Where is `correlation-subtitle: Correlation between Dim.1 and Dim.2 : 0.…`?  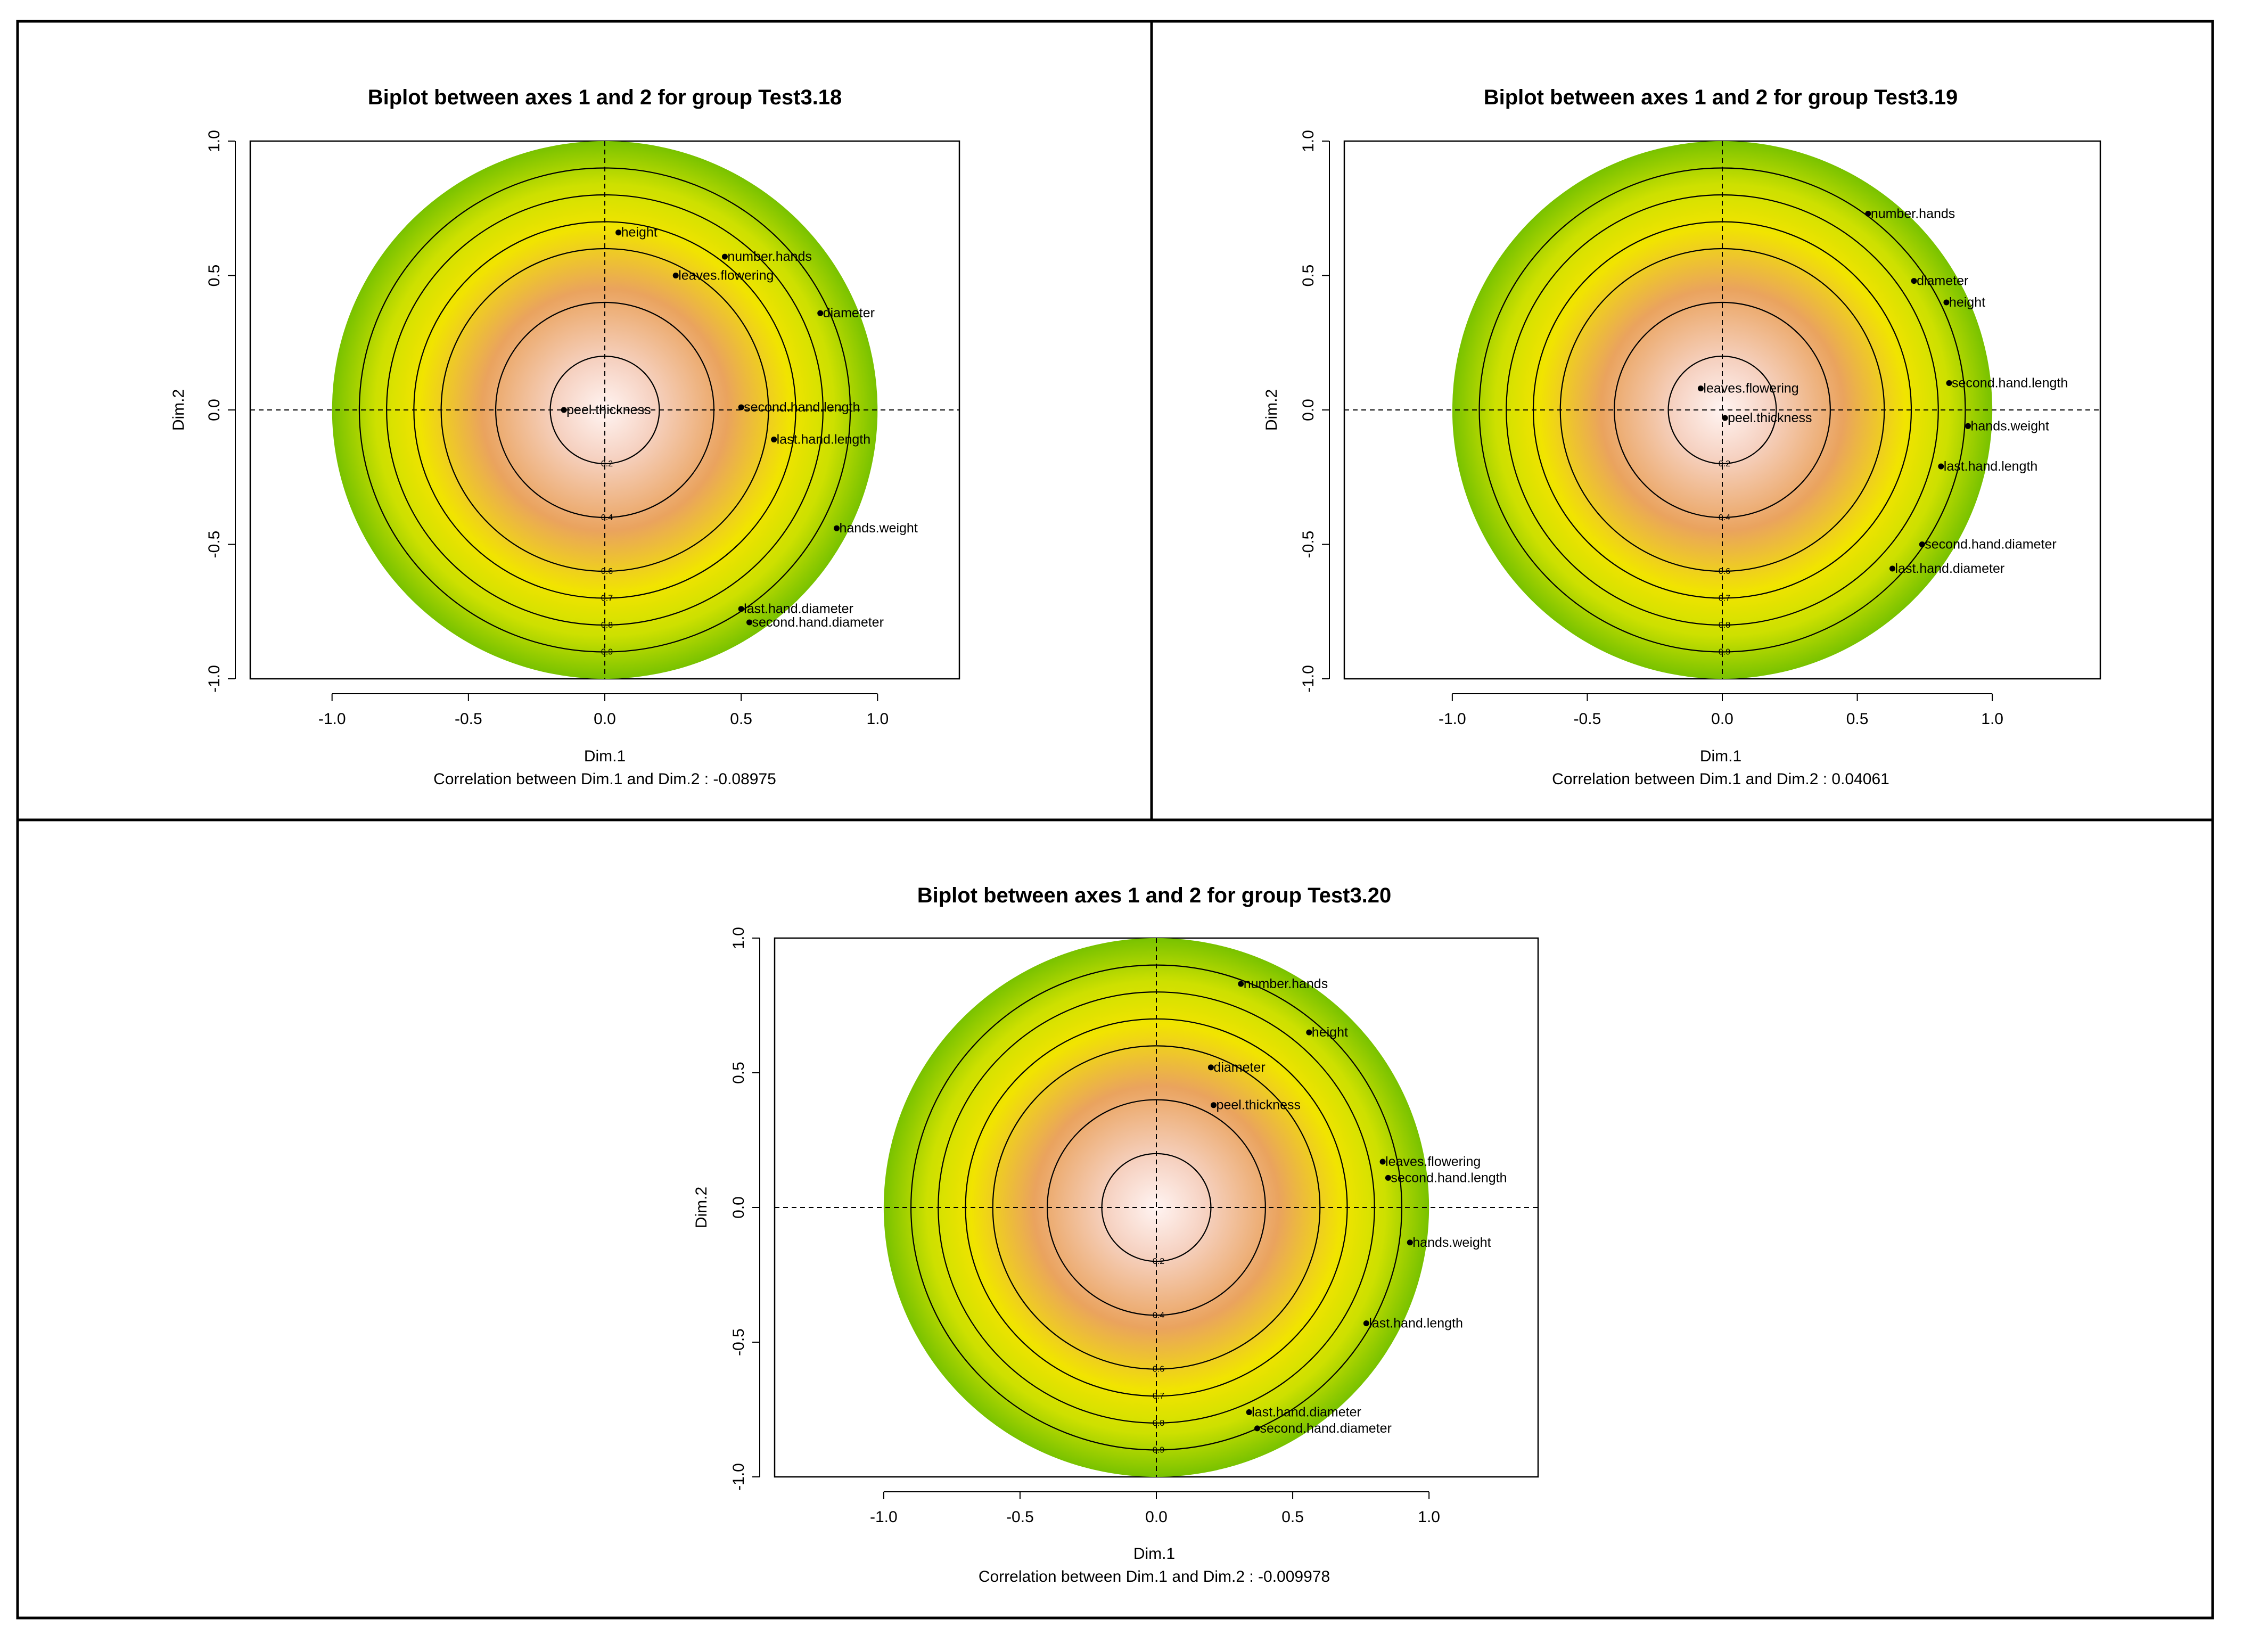
correlation-subtitle: Correlation between Dim.1 and Dim.2 : 0.… is located at coordinates (1720, 779).